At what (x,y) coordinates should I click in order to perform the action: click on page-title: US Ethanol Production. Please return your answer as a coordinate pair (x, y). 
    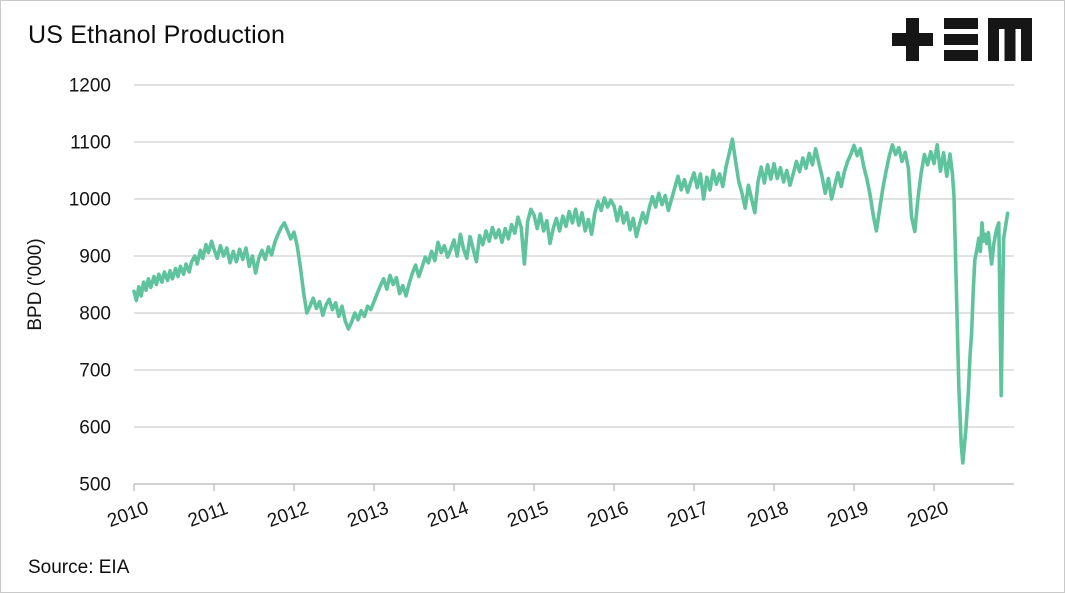
    Looking at the image, I should click on (157, 35).